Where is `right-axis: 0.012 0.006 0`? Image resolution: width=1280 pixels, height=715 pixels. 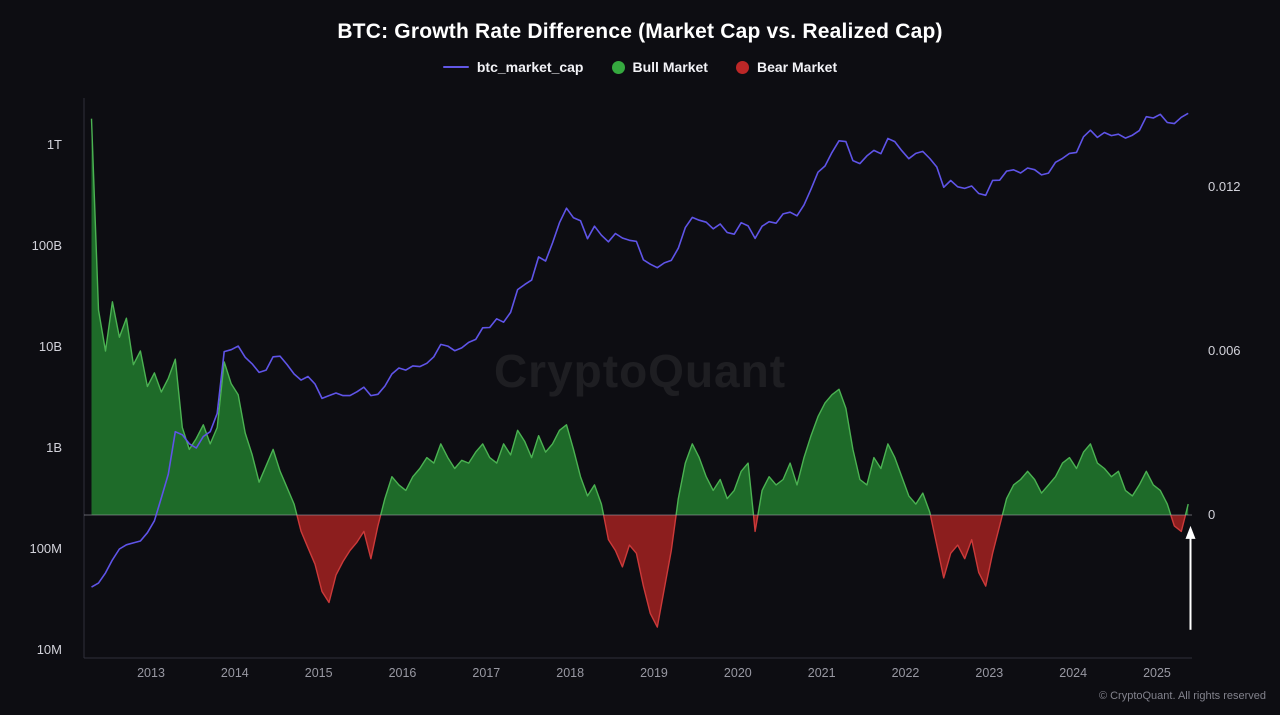
right-axis: 0.012 0.006 0 is located at coordinates (1243, 357).